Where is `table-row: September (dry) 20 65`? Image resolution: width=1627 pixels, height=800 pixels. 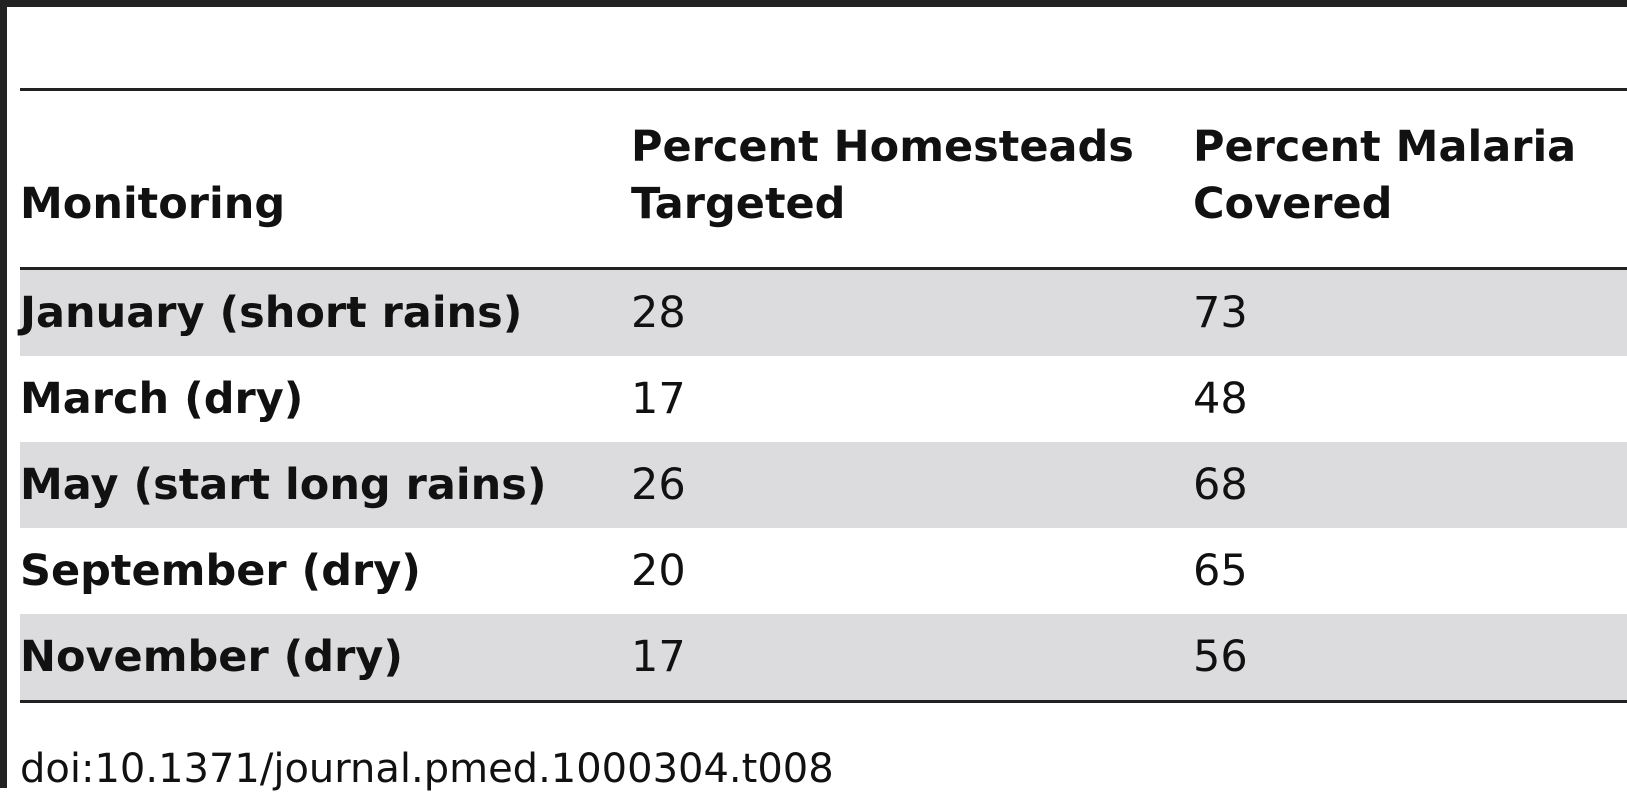 table-row: September (dry) 20 65 is located at coordinates (823, 571).